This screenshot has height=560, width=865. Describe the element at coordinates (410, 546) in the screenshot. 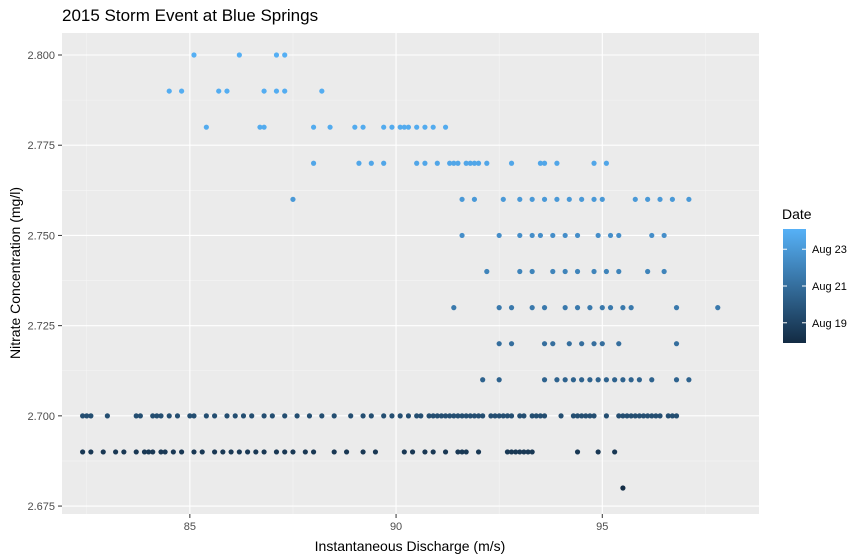

I see `x-axis-title: Instantaneous Discharge (m/s)` at that location.